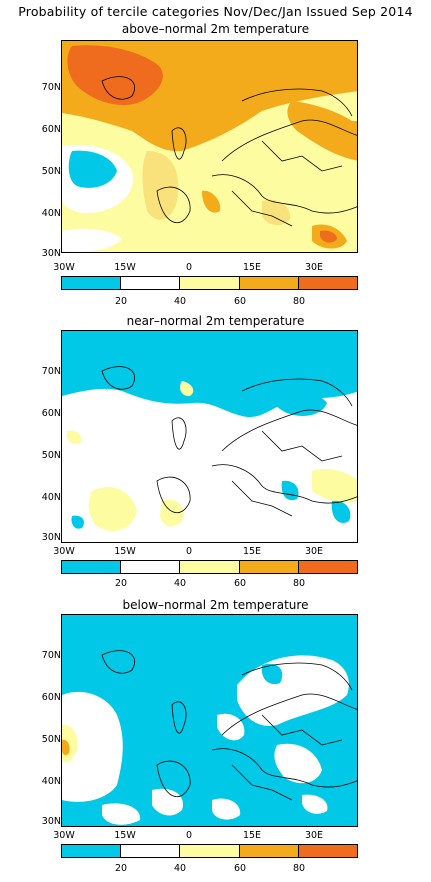 This screenshot has height=882, width=431. What do you see at coordinates (215, 321) in the screenshot?
I see `panel-title-near: near–normal 2m temperature` at bounding box center [215, 321].